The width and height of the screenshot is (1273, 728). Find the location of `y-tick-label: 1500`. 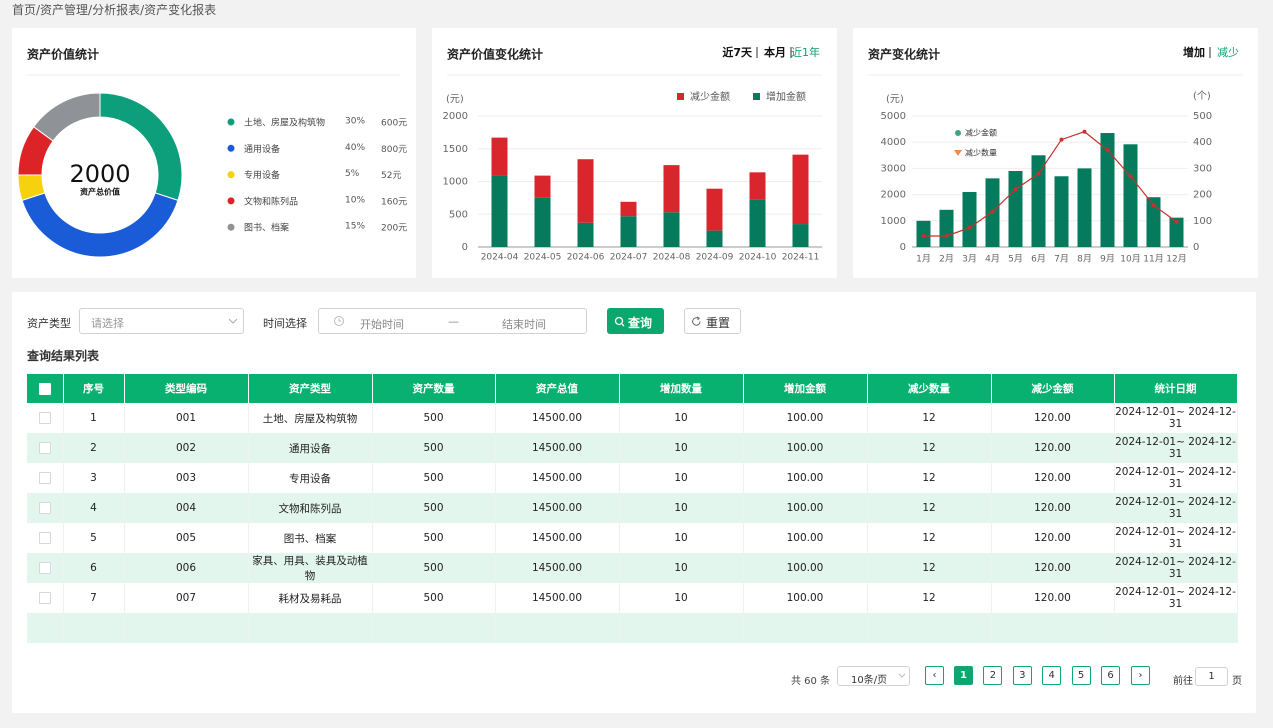

y-tick-label: 1500 is located at coordinates (455, 149).